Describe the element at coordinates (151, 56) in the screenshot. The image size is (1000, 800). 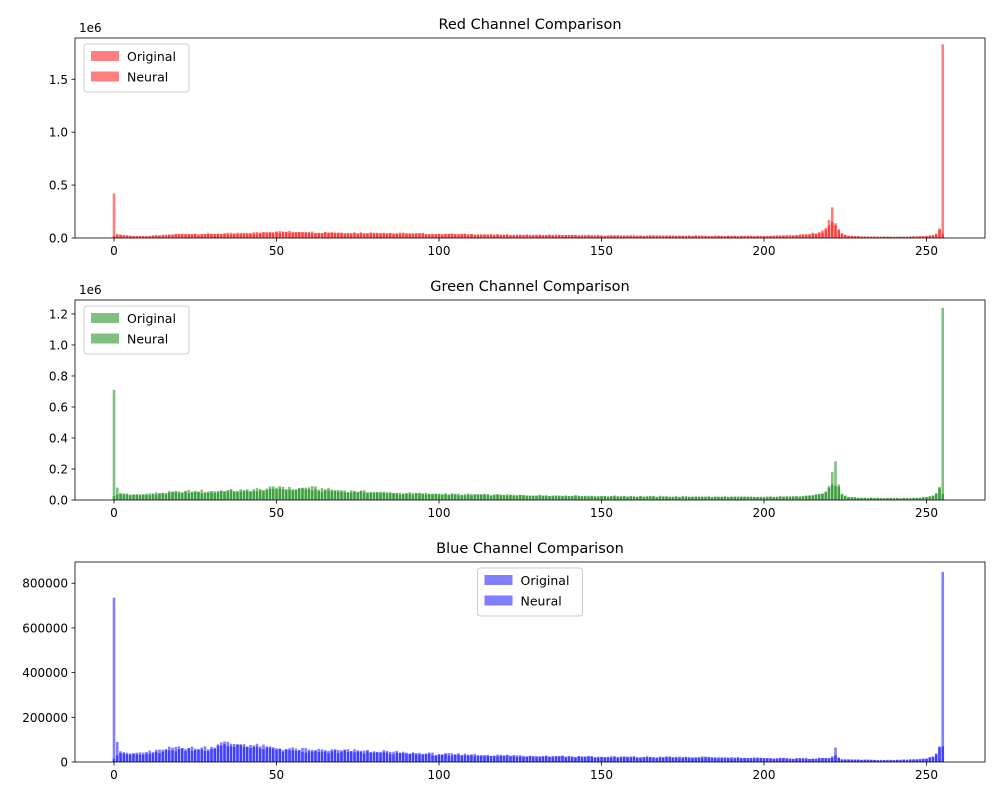
I see `legend-label-original: Original` at that location.